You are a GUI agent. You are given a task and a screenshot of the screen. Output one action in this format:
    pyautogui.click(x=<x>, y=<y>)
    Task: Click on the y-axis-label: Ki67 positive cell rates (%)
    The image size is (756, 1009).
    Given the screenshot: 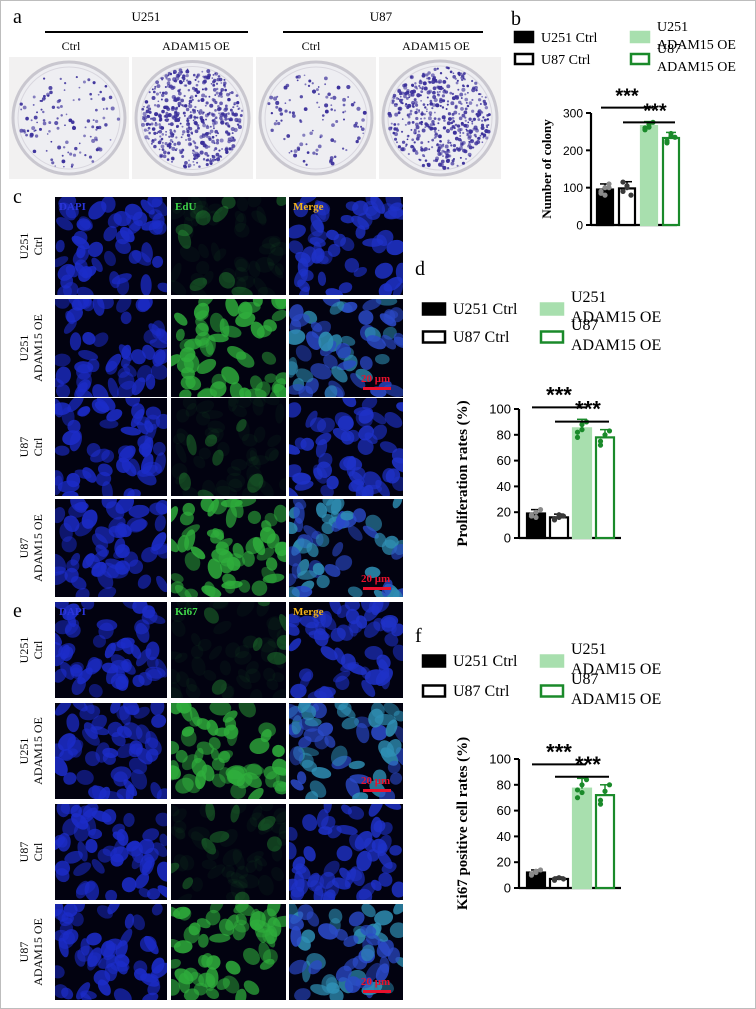 What is the action you would take?
    pyautogui.click(x=463, y=823)
    